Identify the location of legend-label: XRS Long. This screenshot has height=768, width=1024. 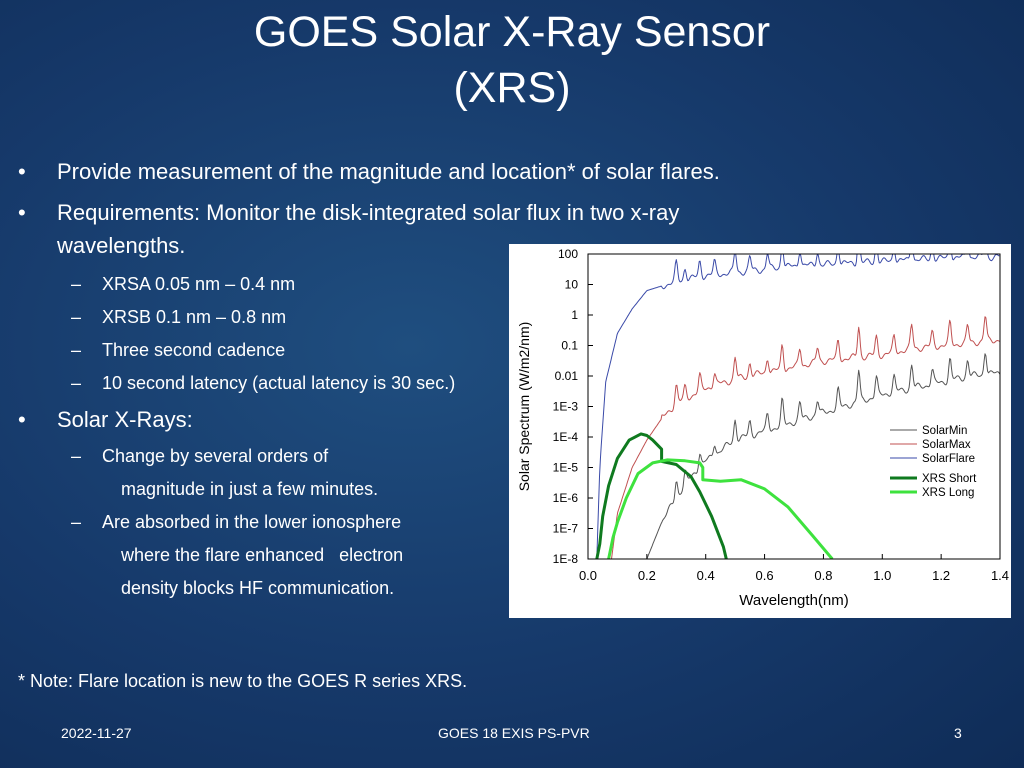
(948, 493).